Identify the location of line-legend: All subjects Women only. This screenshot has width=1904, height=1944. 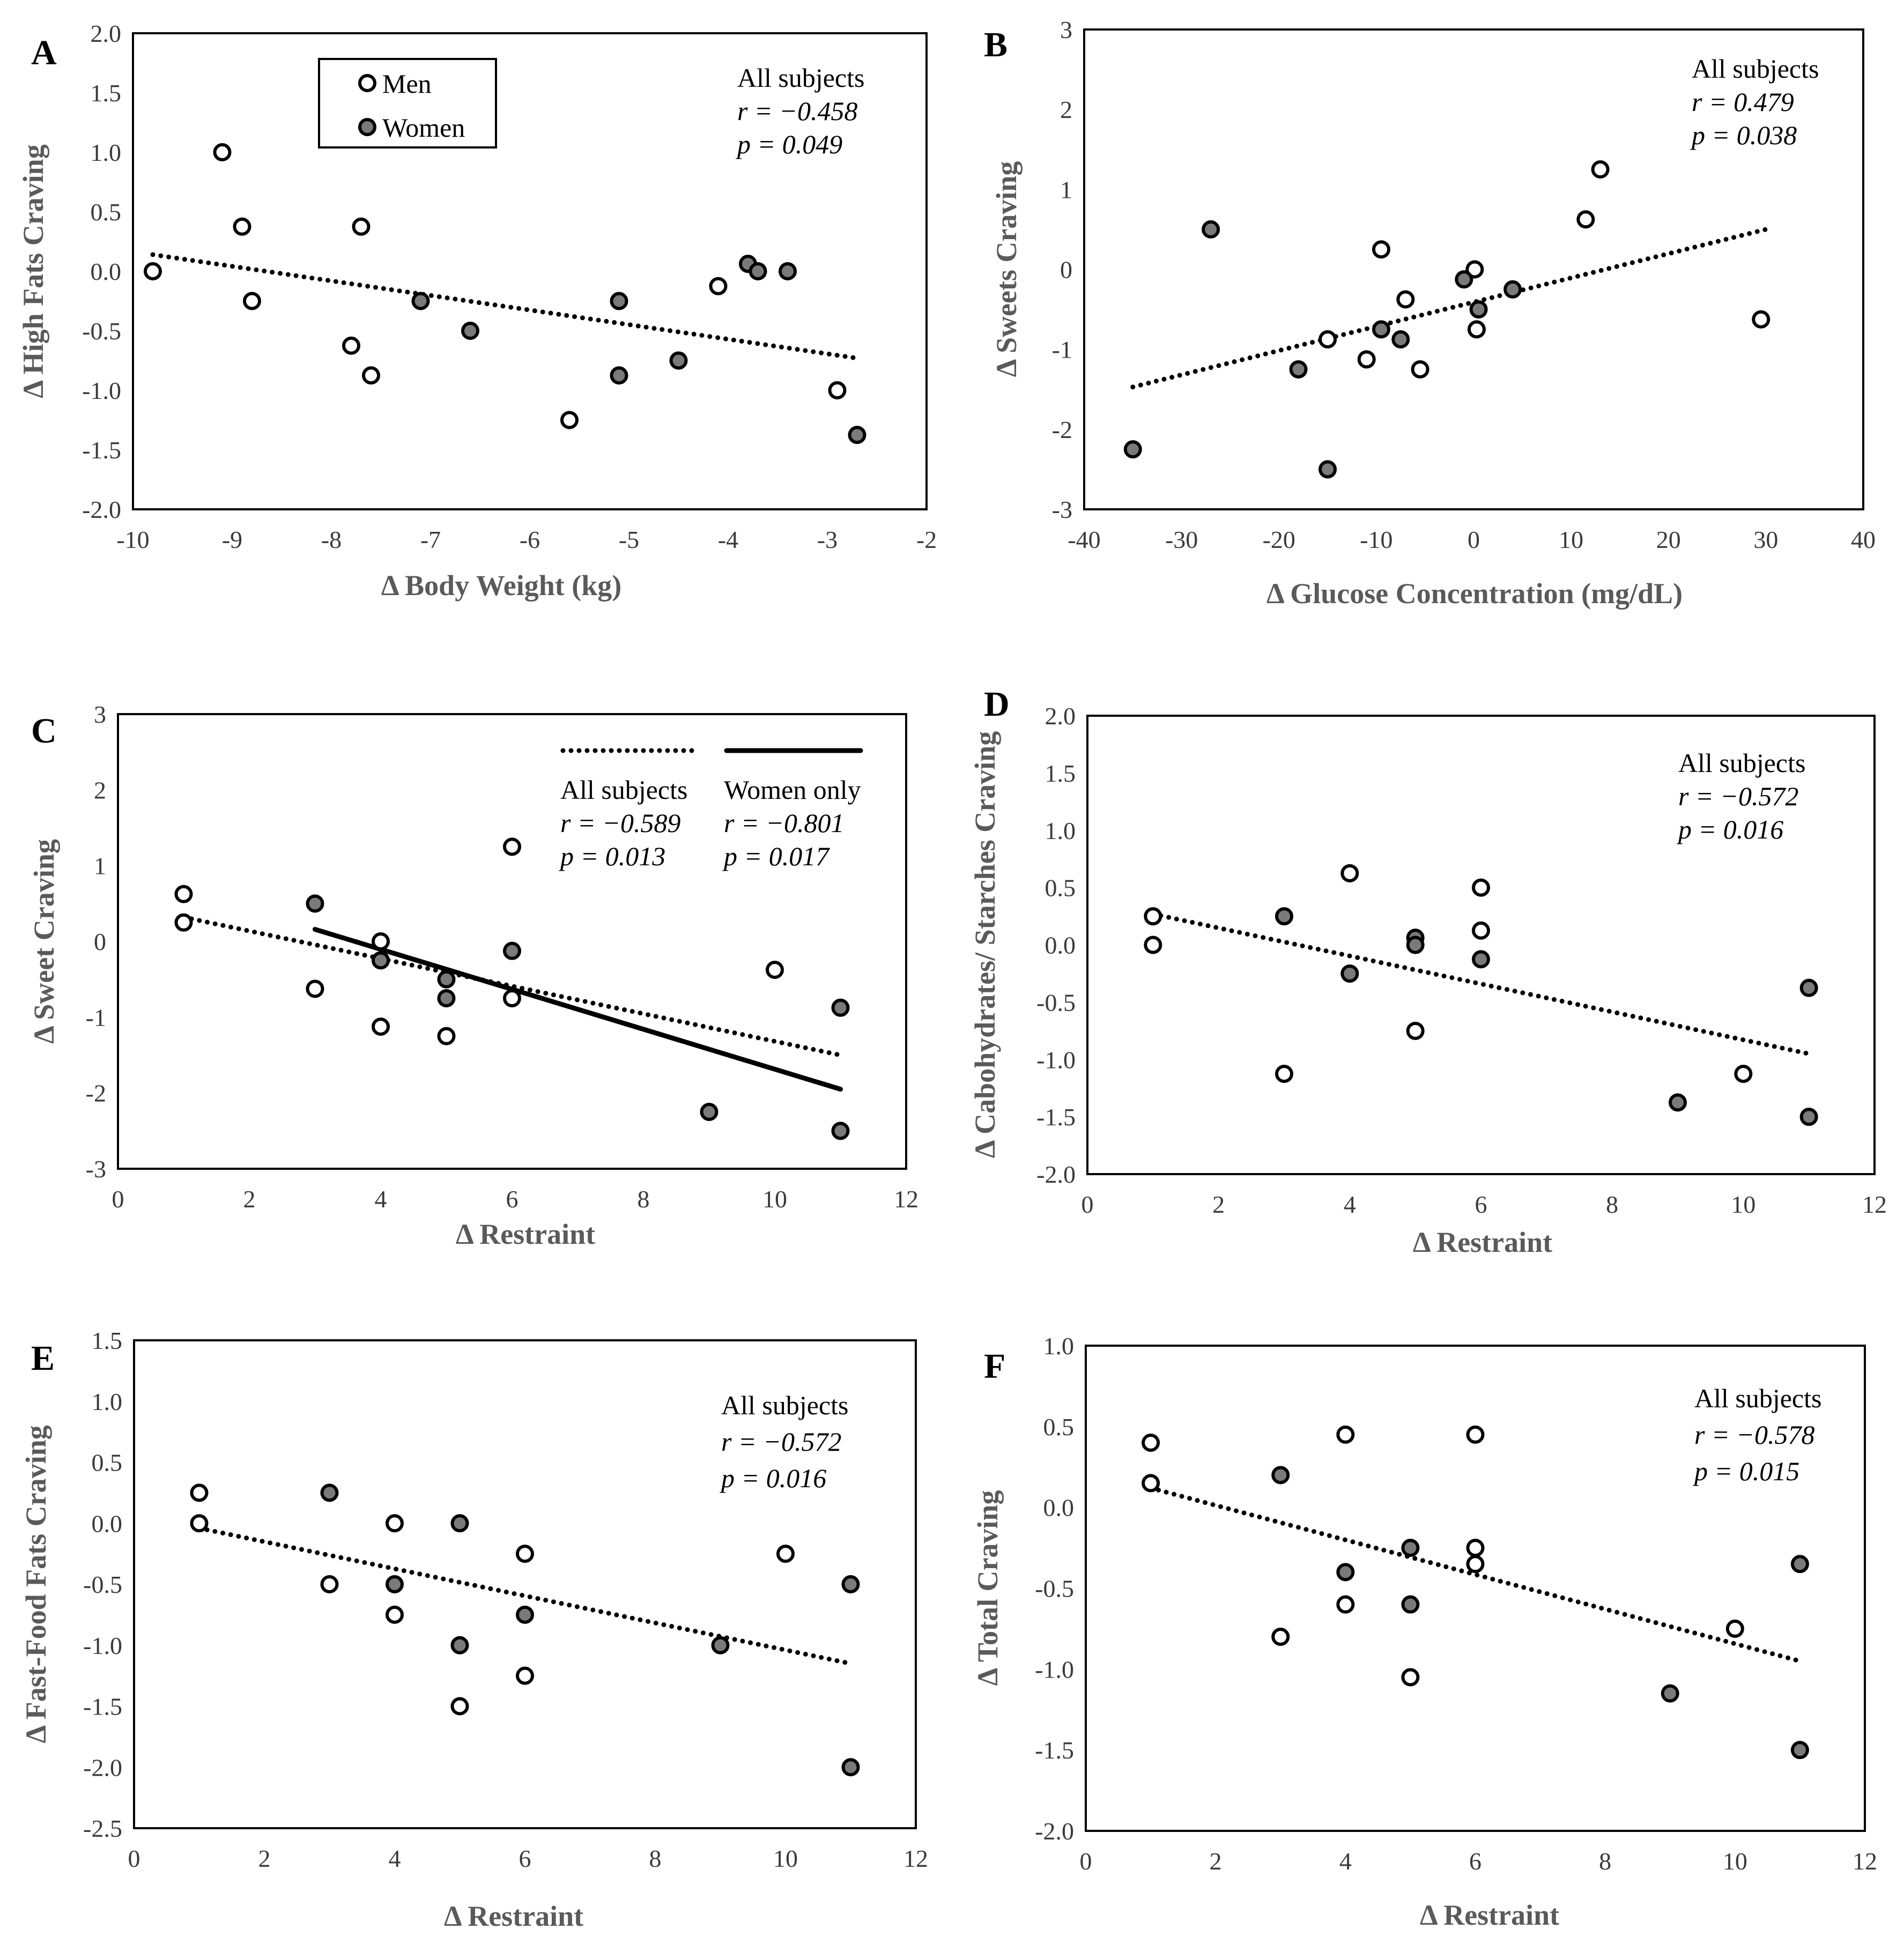
(711, 776).